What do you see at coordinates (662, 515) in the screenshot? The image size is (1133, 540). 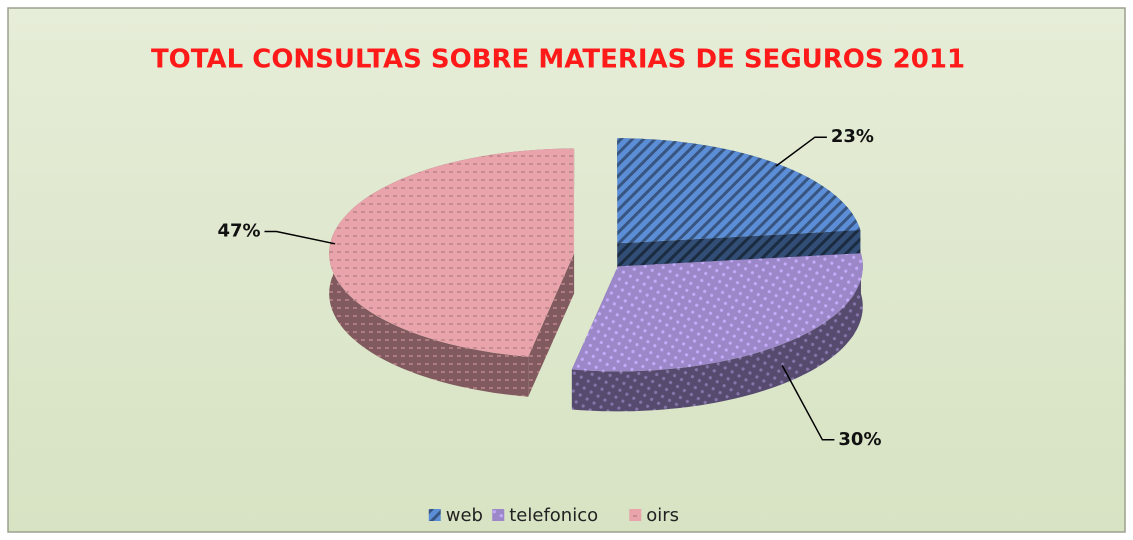 I see `legend-label: oirs` at bounding box center [662, 515].